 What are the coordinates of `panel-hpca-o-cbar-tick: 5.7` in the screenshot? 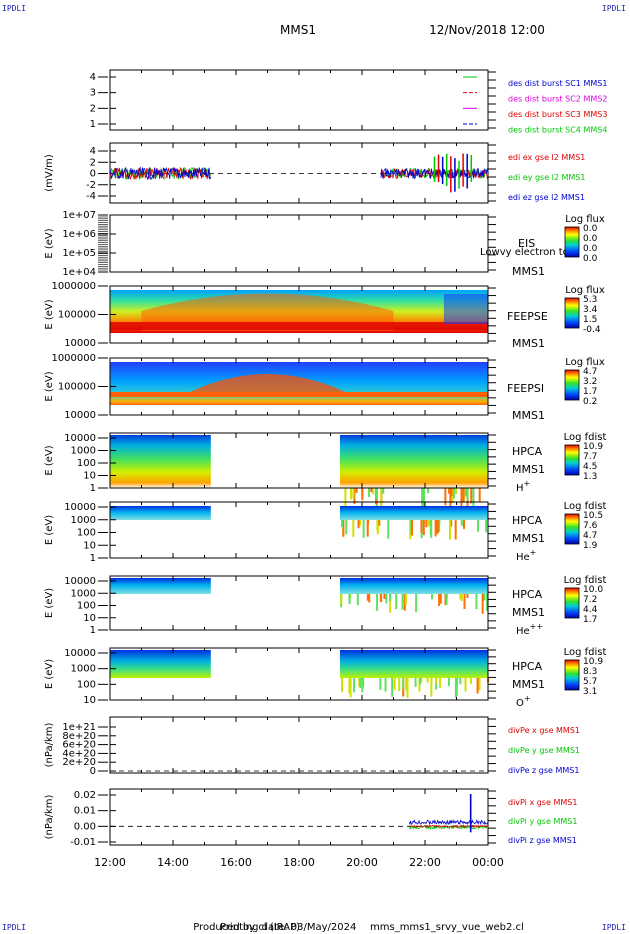 It's located at (590, 682).